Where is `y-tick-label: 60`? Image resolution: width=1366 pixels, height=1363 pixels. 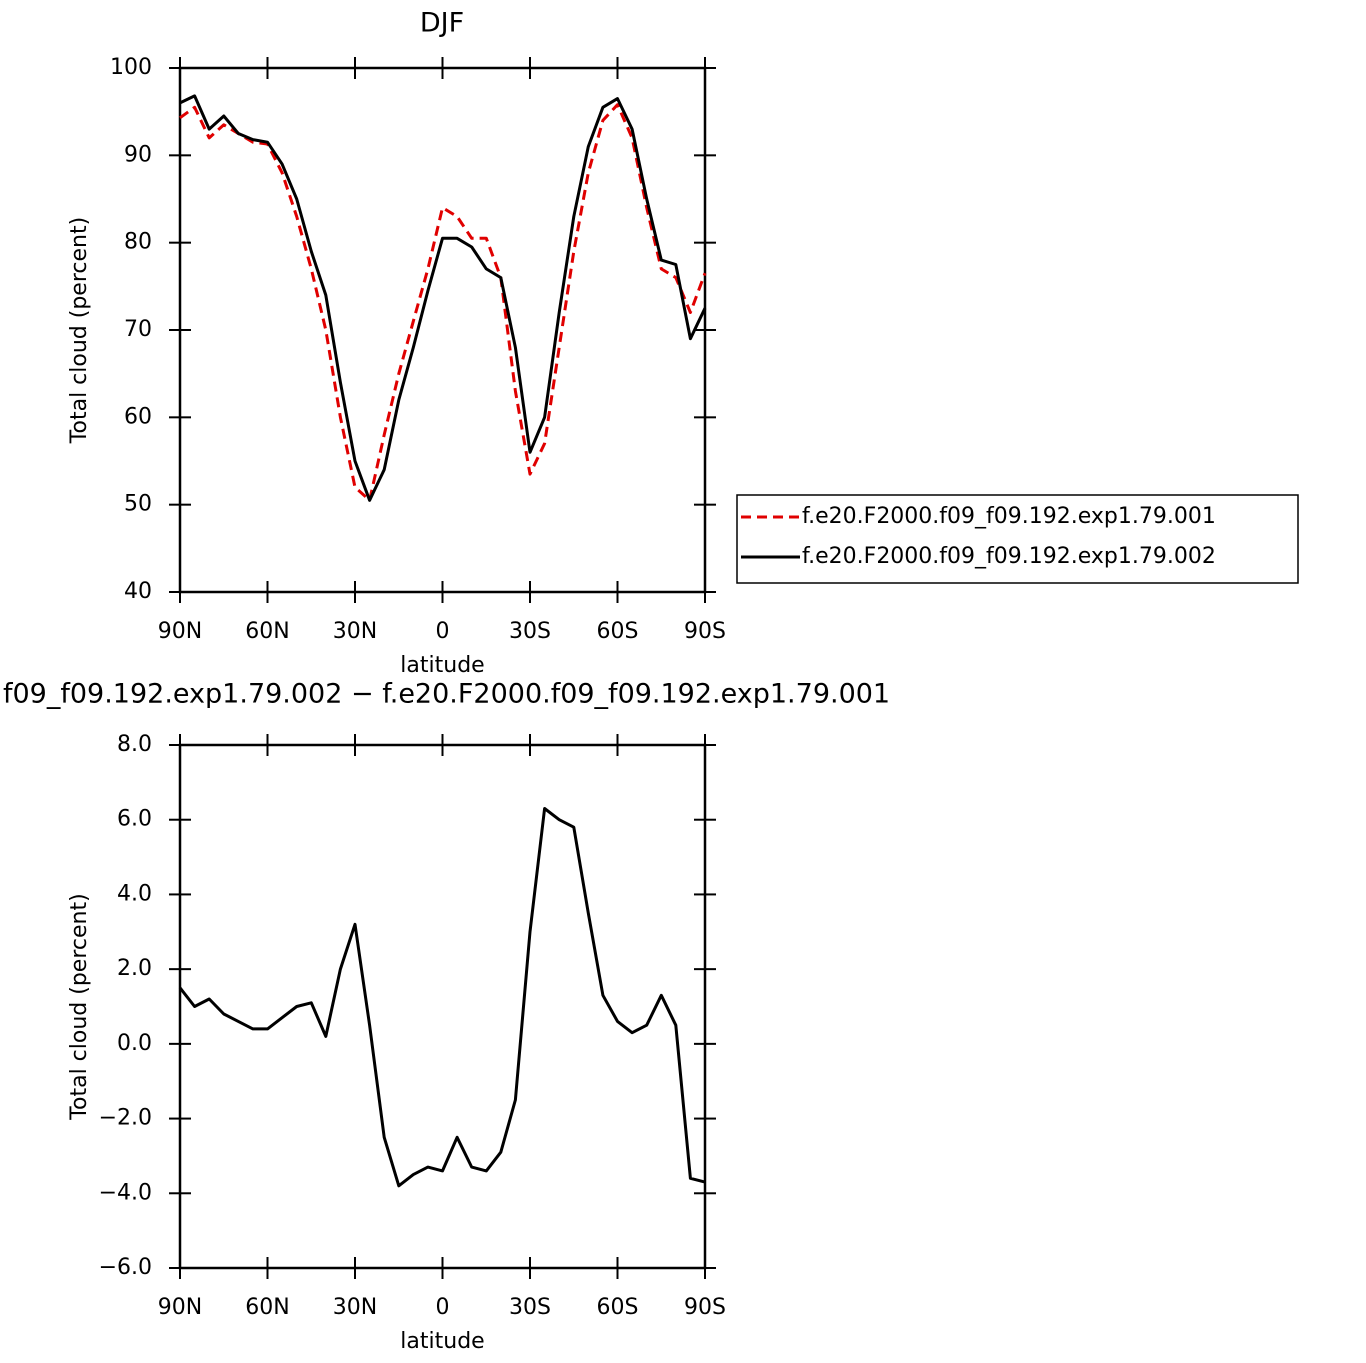 y-tick-label: 60 is located at coordinates (138, 416).